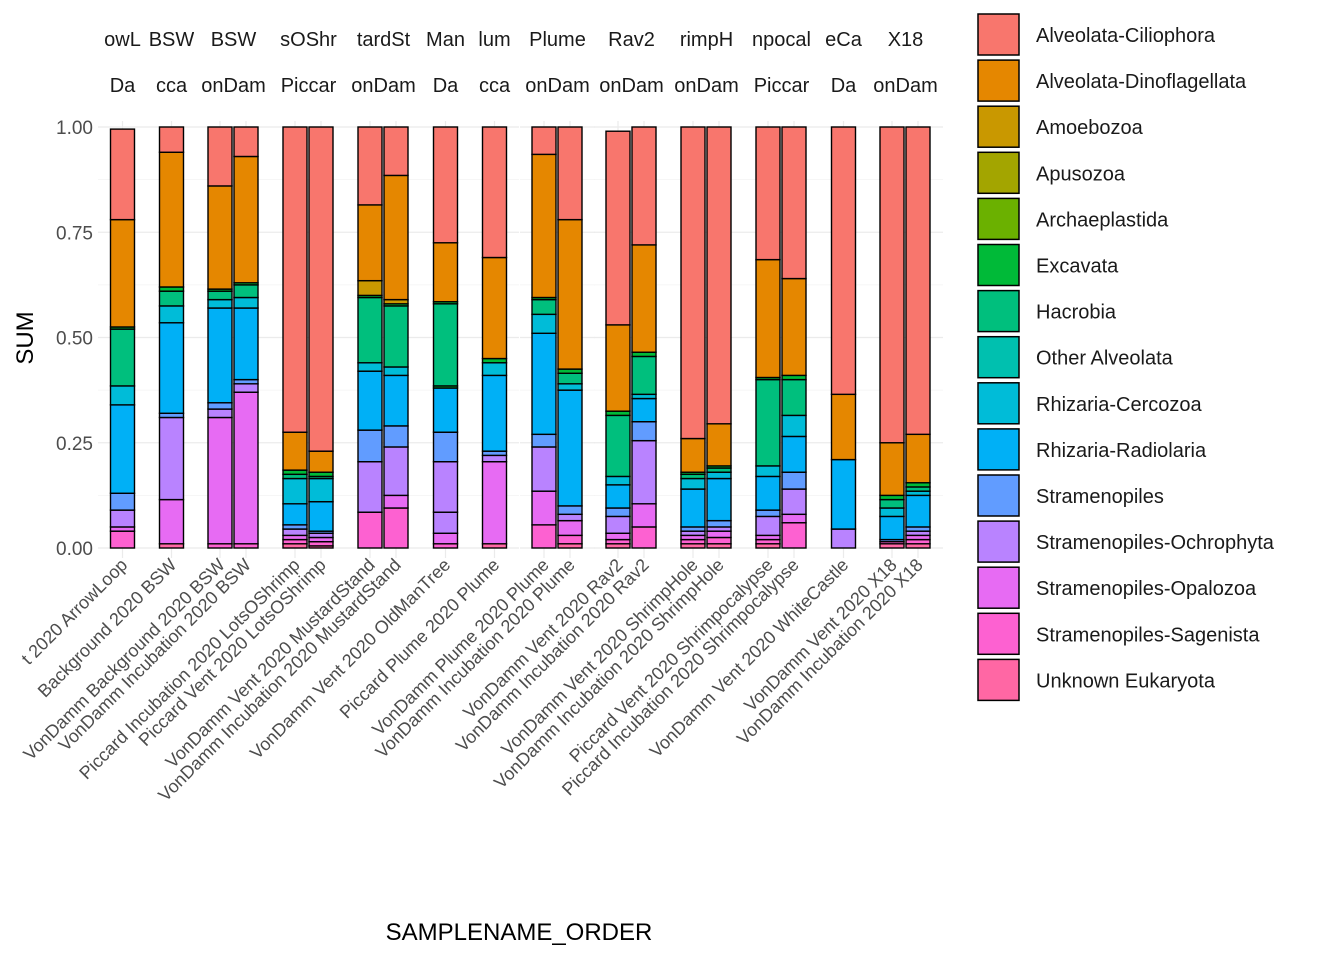 Image resolution: width=1344 pixels, height=960 pixels. Describe the element at coordinates (74, 549) in the screenshot. I see `y-tick-label: 0.00` at that location.